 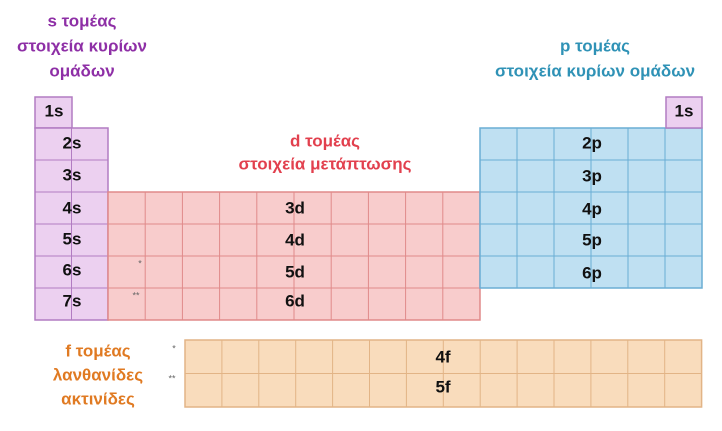 I want to click on block-title: λανθανίδες, so click(x=98, y=374).